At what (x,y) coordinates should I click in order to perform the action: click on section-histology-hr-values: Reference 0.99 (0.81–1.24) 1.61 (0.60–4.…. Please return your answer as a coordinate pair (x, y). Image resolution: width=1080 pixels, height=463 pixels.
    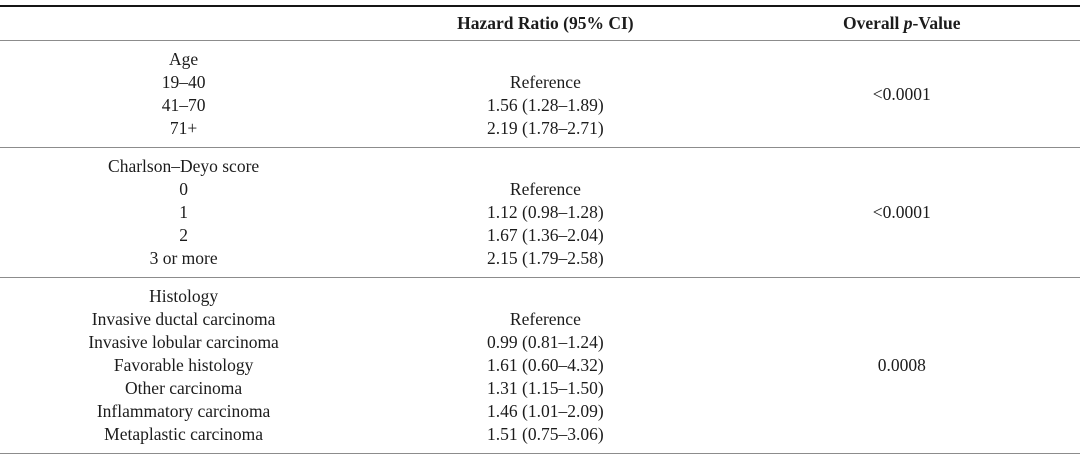
    Looking at the image, I should click on (545, 365).